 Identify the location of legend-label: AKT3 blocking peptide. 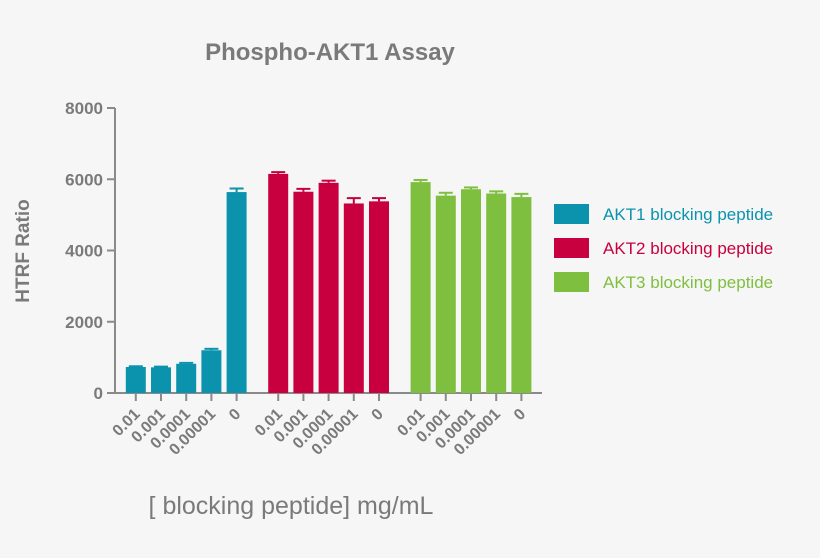
(688, 282).